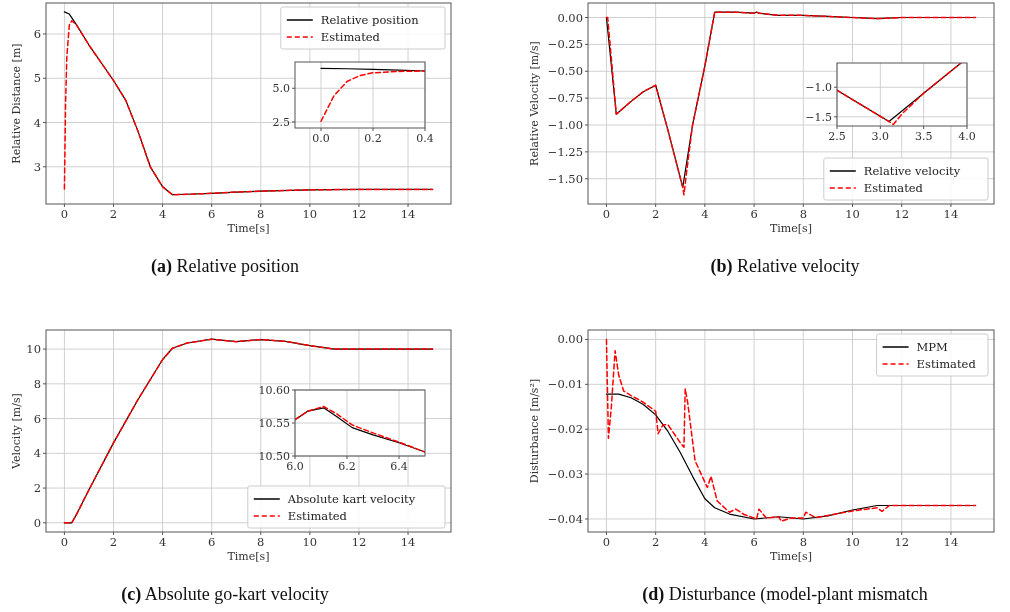 This screenshot has height=612, width=1010. I want to click on x-tick-label: 0.2, so click(373, 138).